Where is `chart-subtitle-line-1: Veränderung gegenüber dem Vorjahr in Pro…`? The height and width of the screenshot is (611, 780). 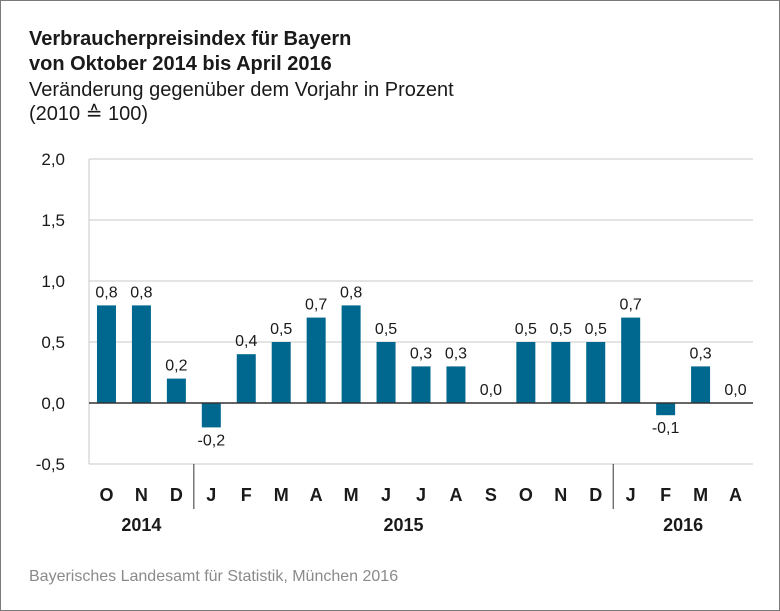 chart-subtitle-line-1: Veränderung gegenüber dem Vorjahr in Pro… is located at coordinates (241, 90).